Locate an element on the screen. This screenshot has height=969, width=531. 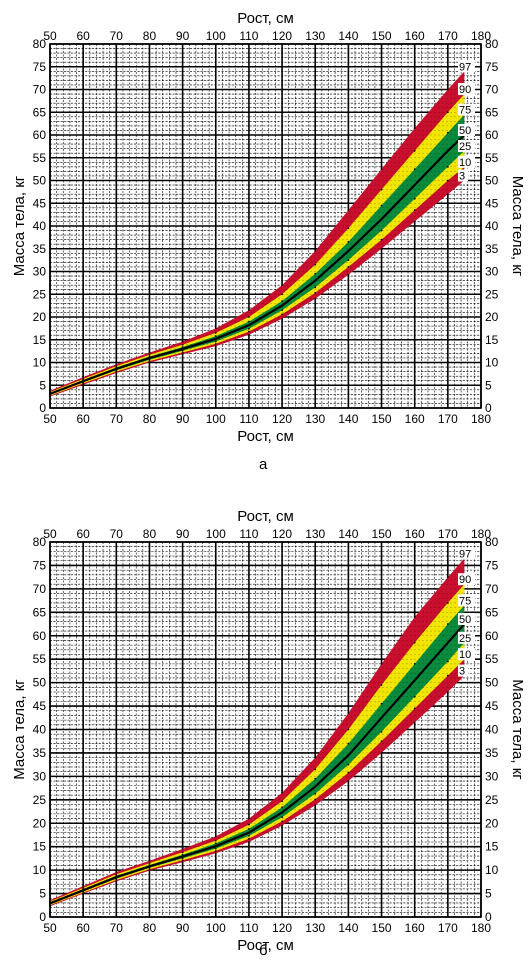
y-tick-label-right: 60 is located at coordinates (492, 636).